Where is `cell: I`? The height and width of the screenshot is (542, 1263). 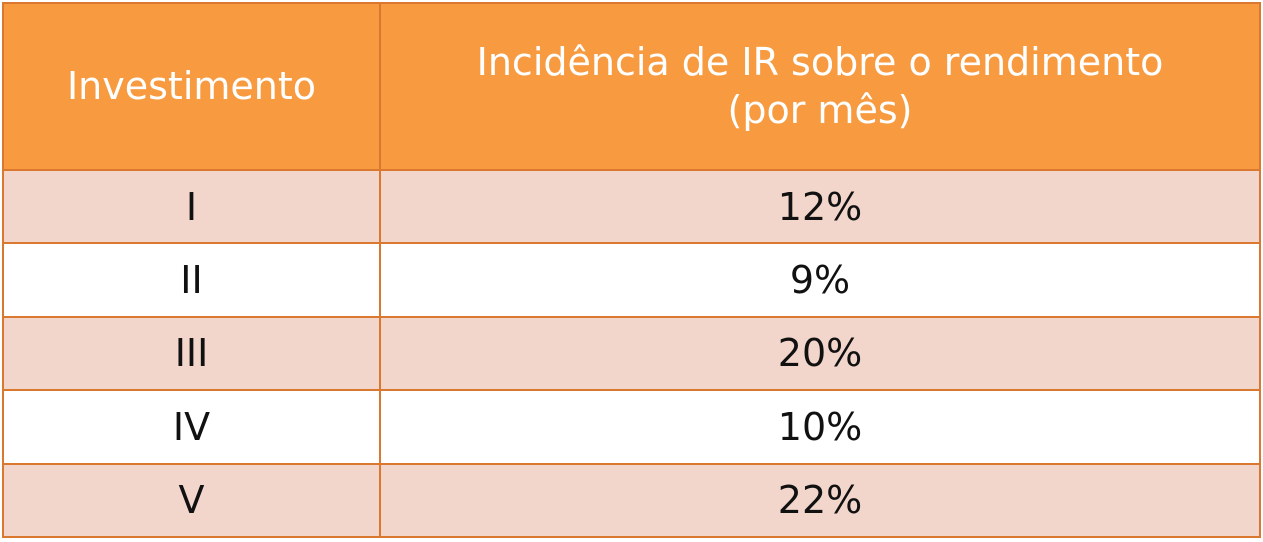 cell: I is located at coordinates (191, 206).